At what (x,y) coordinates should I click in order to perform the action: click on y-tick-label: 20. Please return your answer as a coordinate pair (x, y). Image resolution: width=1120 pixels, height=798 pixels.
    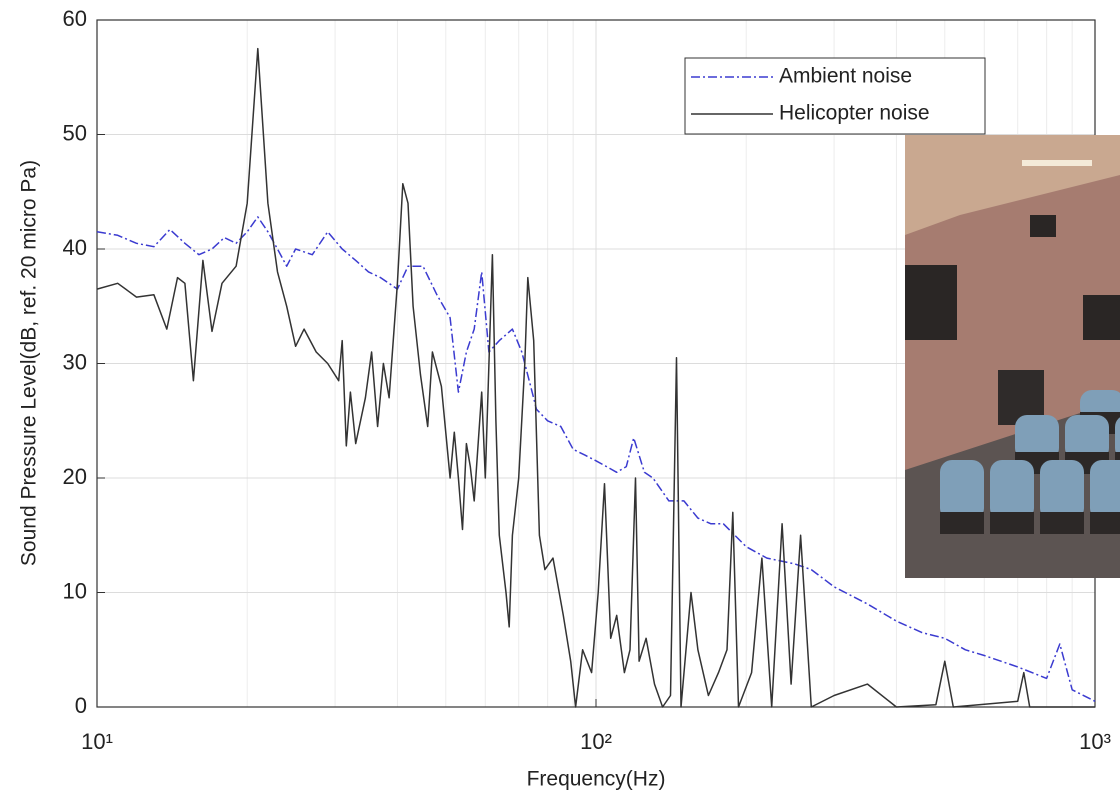
    Looking at the image, I should click on (75, 476).